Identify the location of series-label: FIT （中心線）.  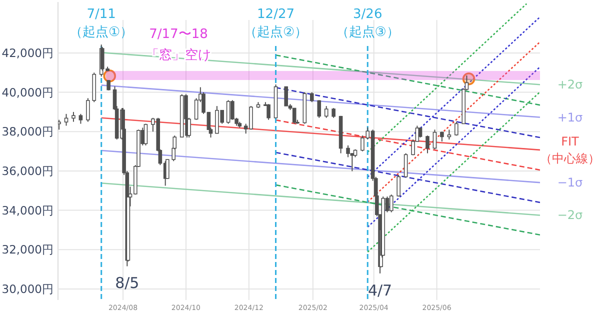
(570, 150).